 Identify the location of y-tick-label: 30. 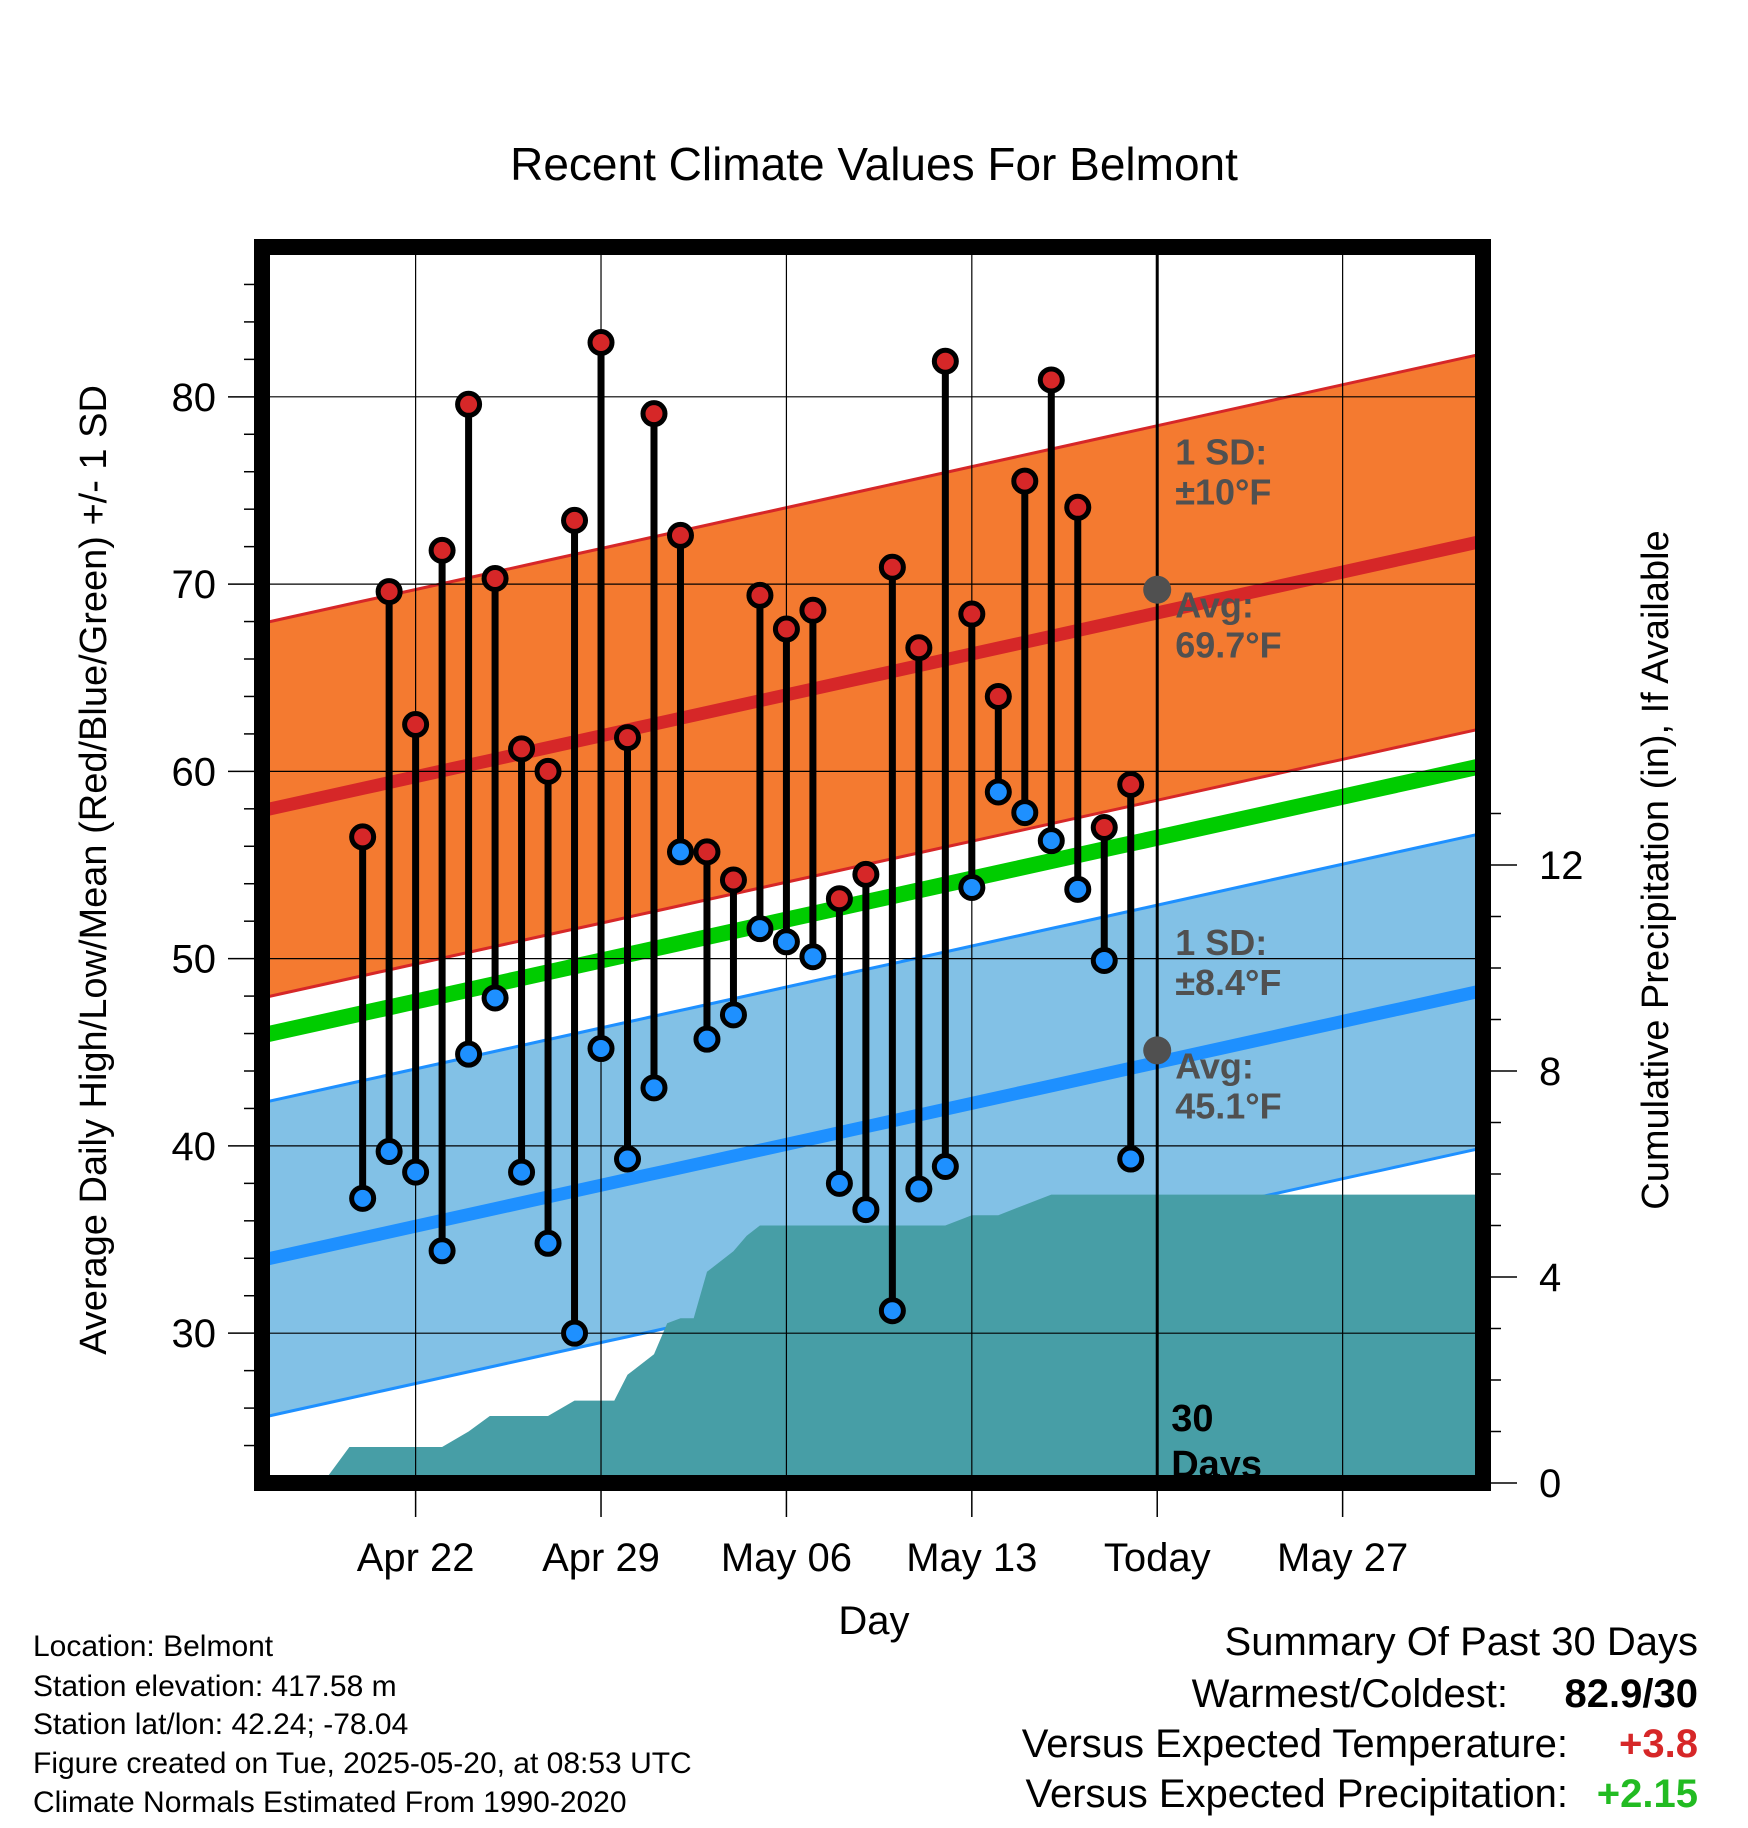
(194, 1334).